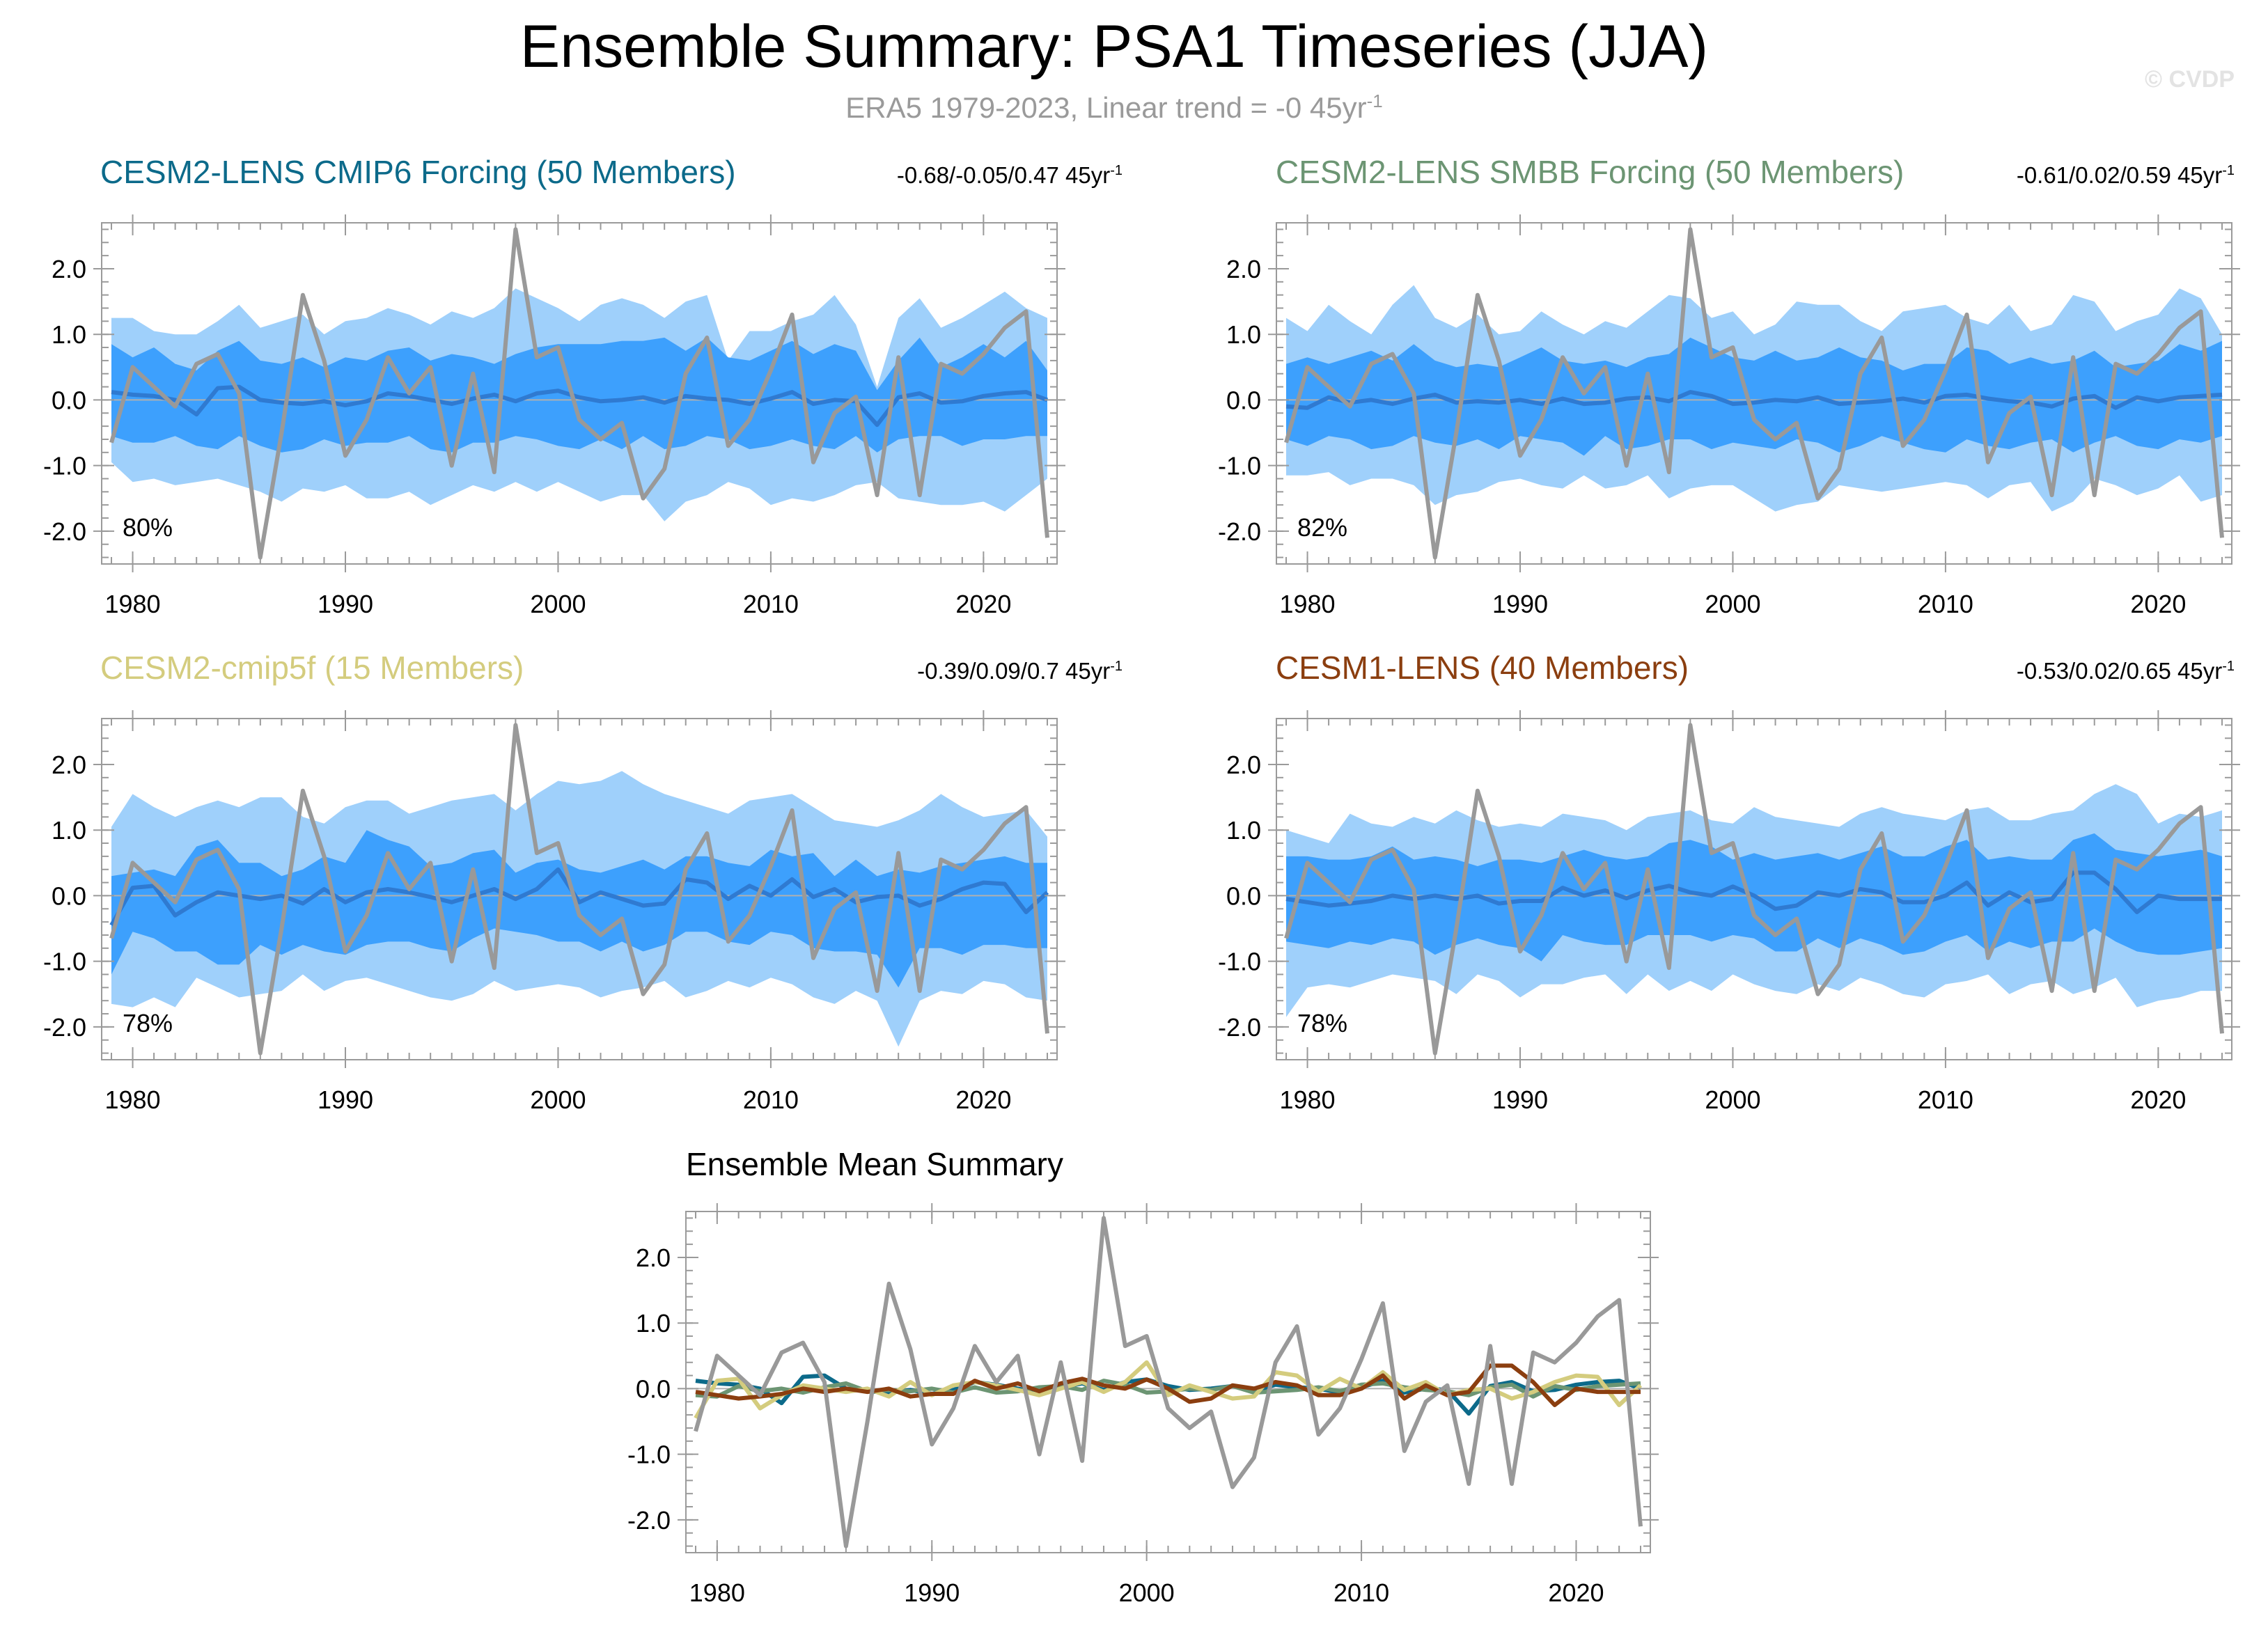  I want to click on panel-chart-4: 78% 2.0 1.0 0.0 -1.0 -2.0 1980 1990 2000 2010 2020, so click(1729, 912).